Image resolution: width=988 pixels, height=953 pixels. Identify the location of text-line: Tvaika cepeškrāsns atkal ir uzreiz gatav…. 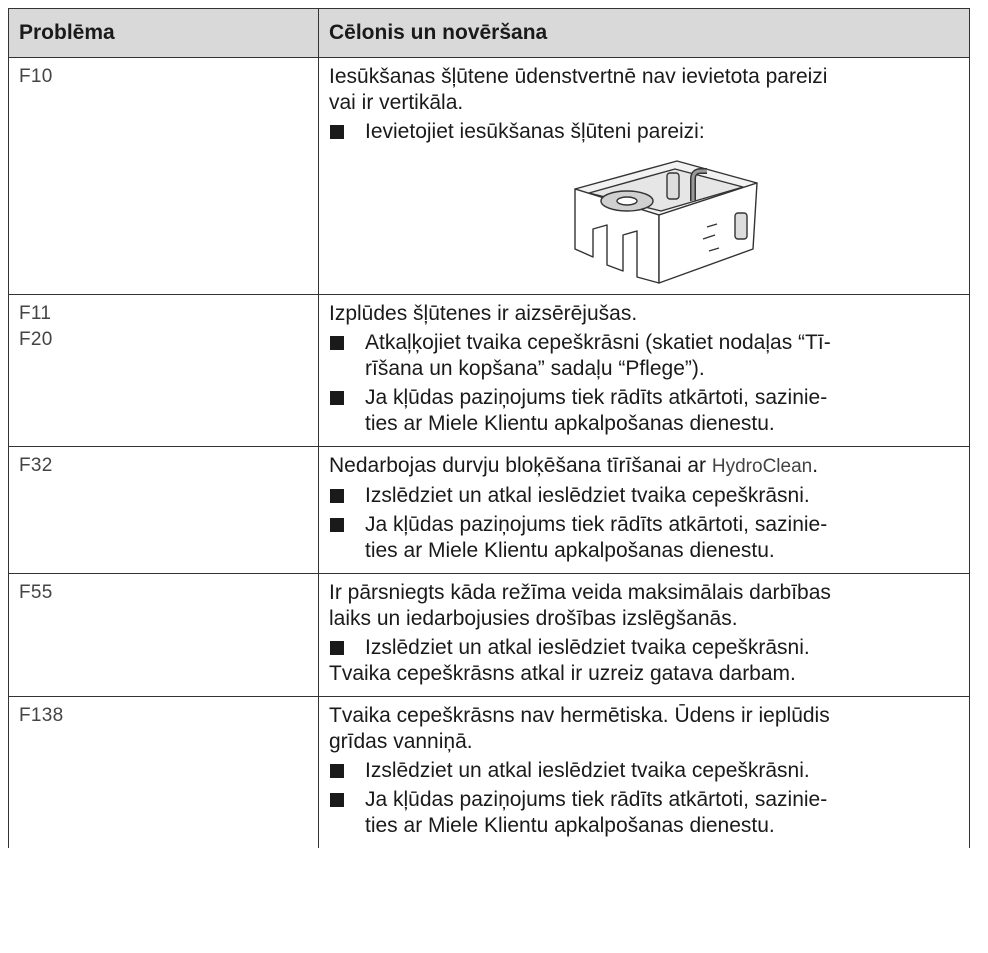
(644, 674).